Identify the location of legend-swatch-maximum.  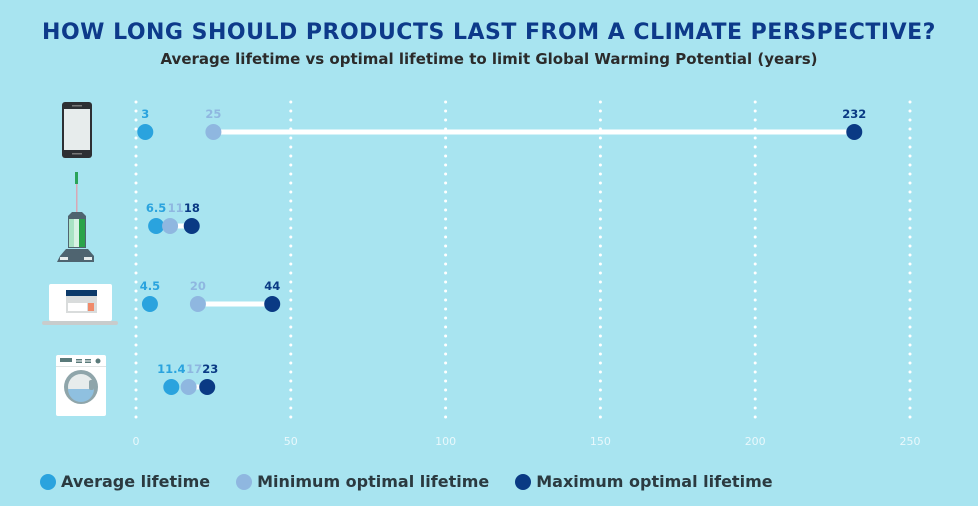
(523, 481).